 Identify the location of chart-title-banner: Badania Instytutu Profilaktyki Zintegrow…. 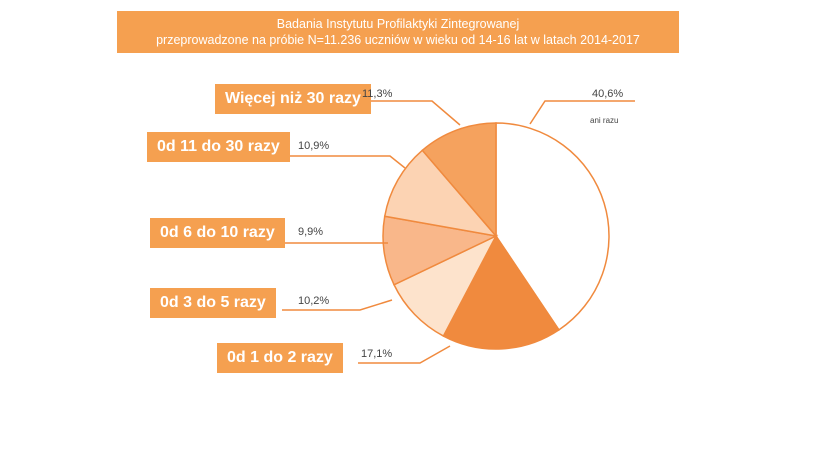
(398, 32).